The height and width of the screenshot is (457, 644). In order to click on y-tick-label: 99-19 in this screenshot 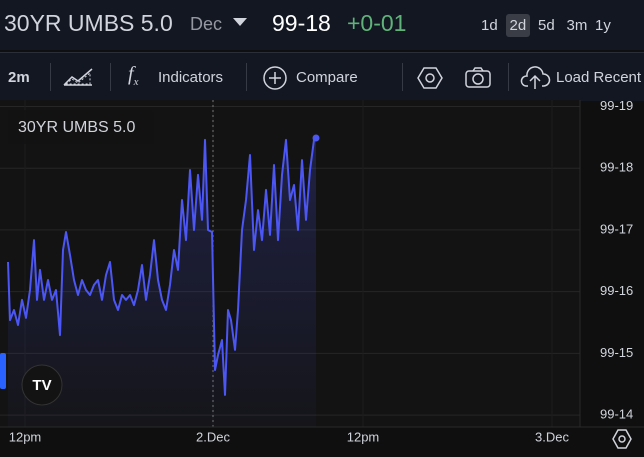, I will do `click(616, 106)`.